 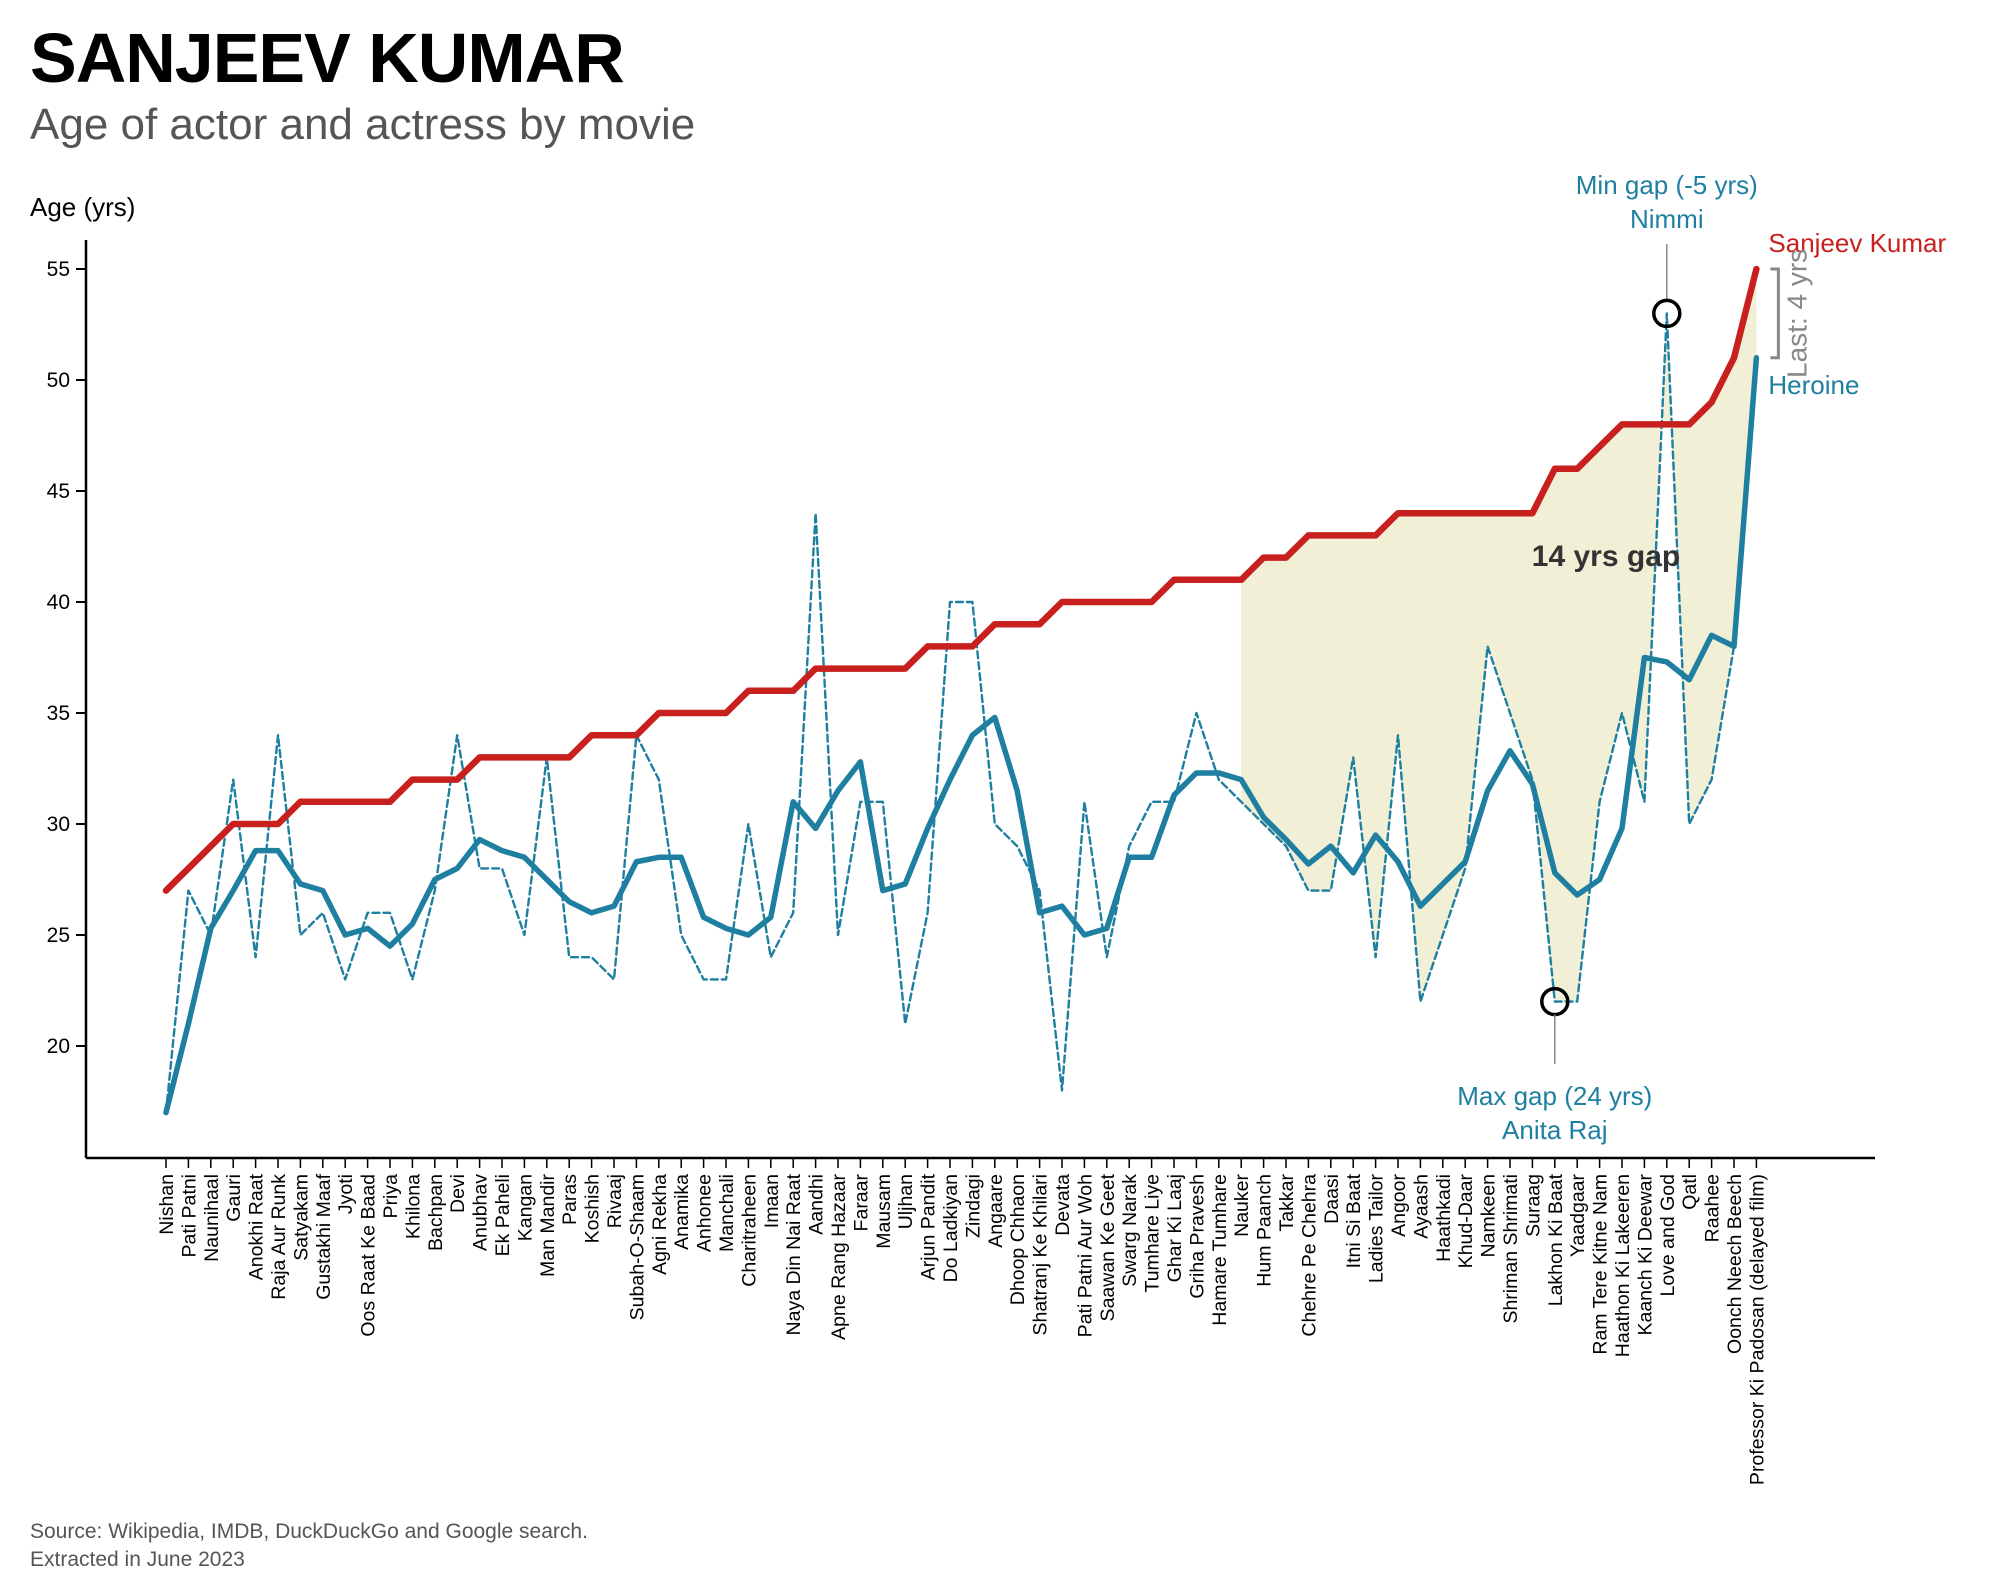 What do you see at coordinates (1085, 1255) in the screenshot?
I see `x-tick-label: Pati Patni Aur Woh` at bounding box center [1085, 1255].